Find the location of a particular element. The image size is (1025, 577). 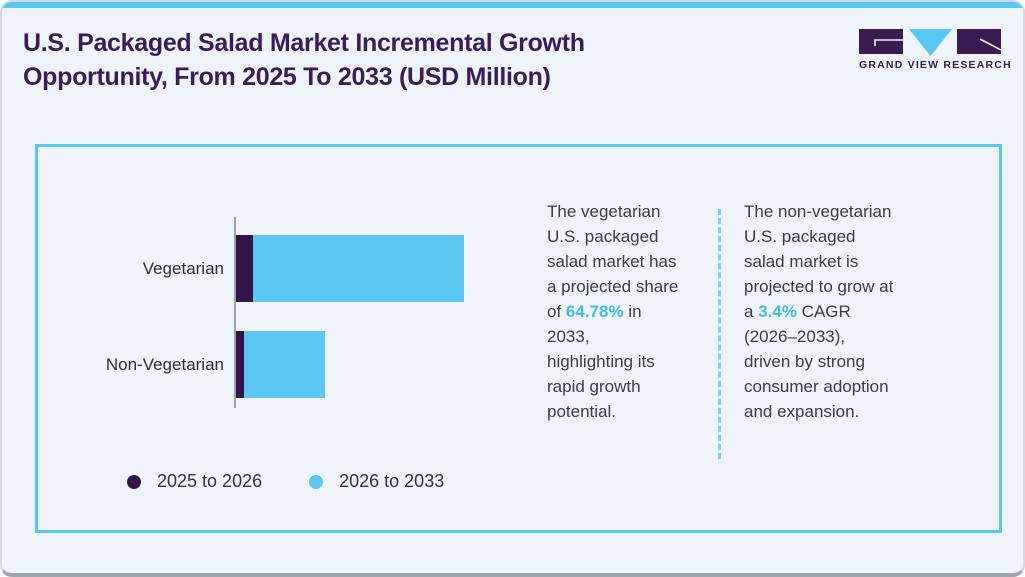

legend-item: 2025 to 2026 is located at coordinates (194, 481).